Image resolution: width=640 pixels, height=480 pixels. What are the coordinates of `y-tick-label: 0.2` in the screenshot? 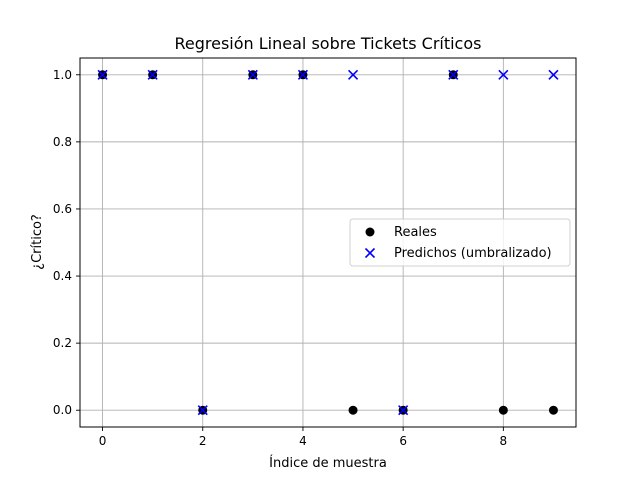 It's located at (62, 343).